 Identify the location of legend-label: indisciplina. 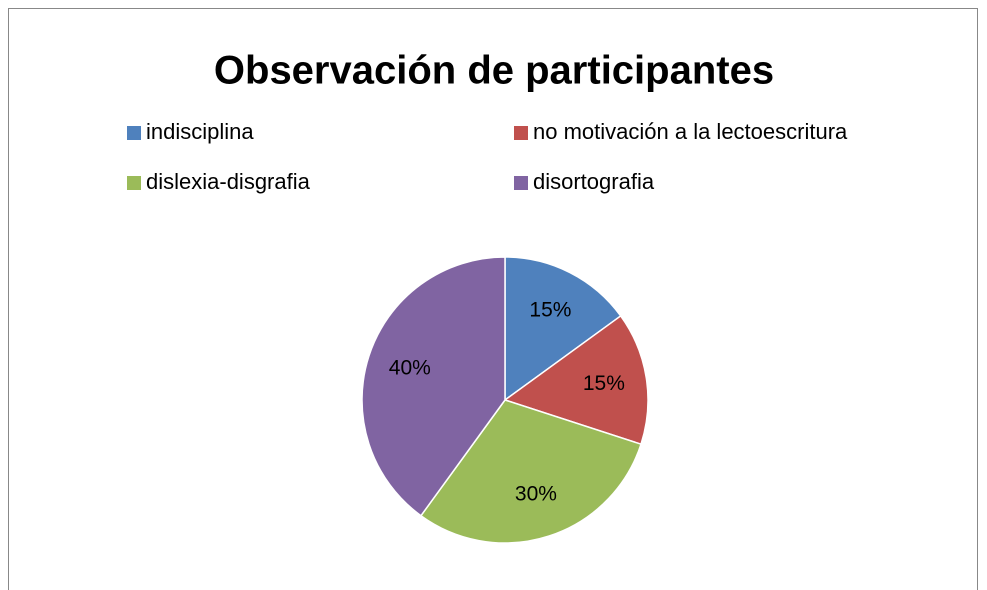
(200, 131).